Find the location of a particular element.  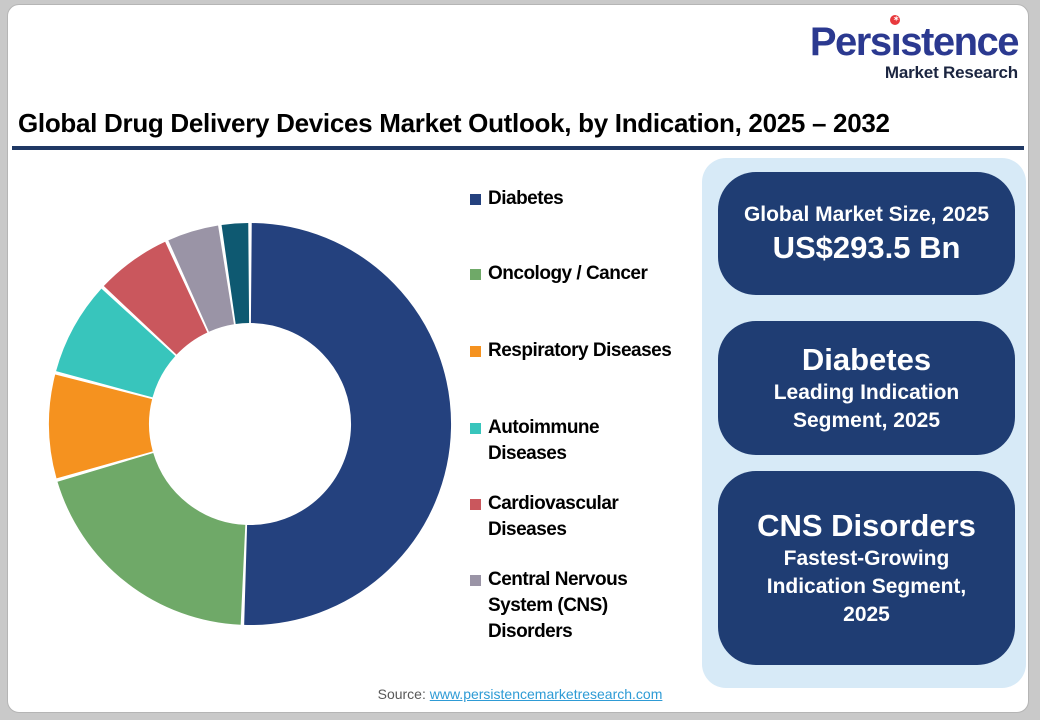

legend-label: Oncology / Cancer is located at coordinates (568, 273).